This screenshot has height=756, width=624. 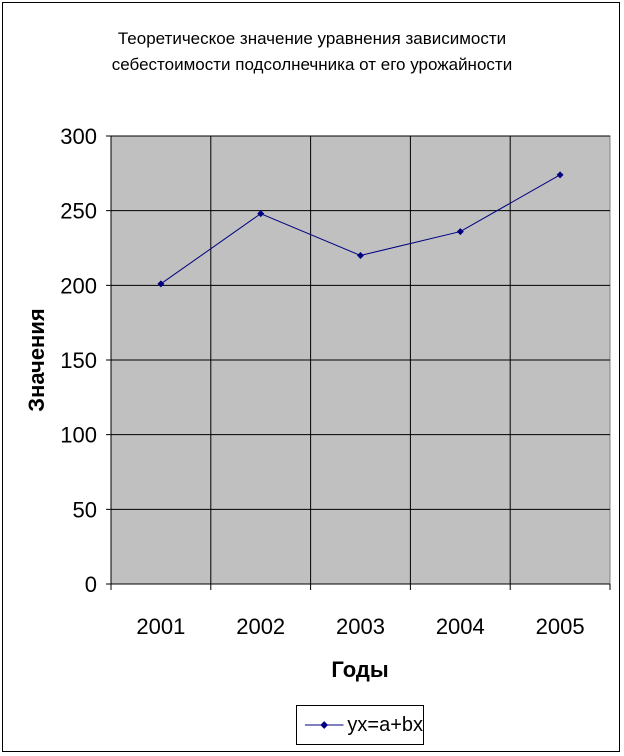 I want to click on x-tick-label: 2002, so click(x=260, y=626).